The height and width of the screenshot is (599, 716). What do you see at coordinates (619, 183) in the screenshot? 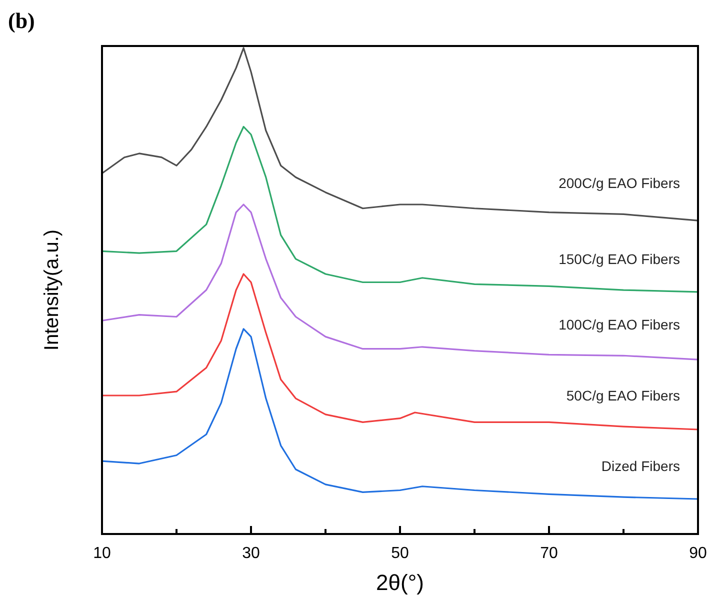
I see `series-label: 200C/g EAO Fibers` at bounding box center [619, 183].